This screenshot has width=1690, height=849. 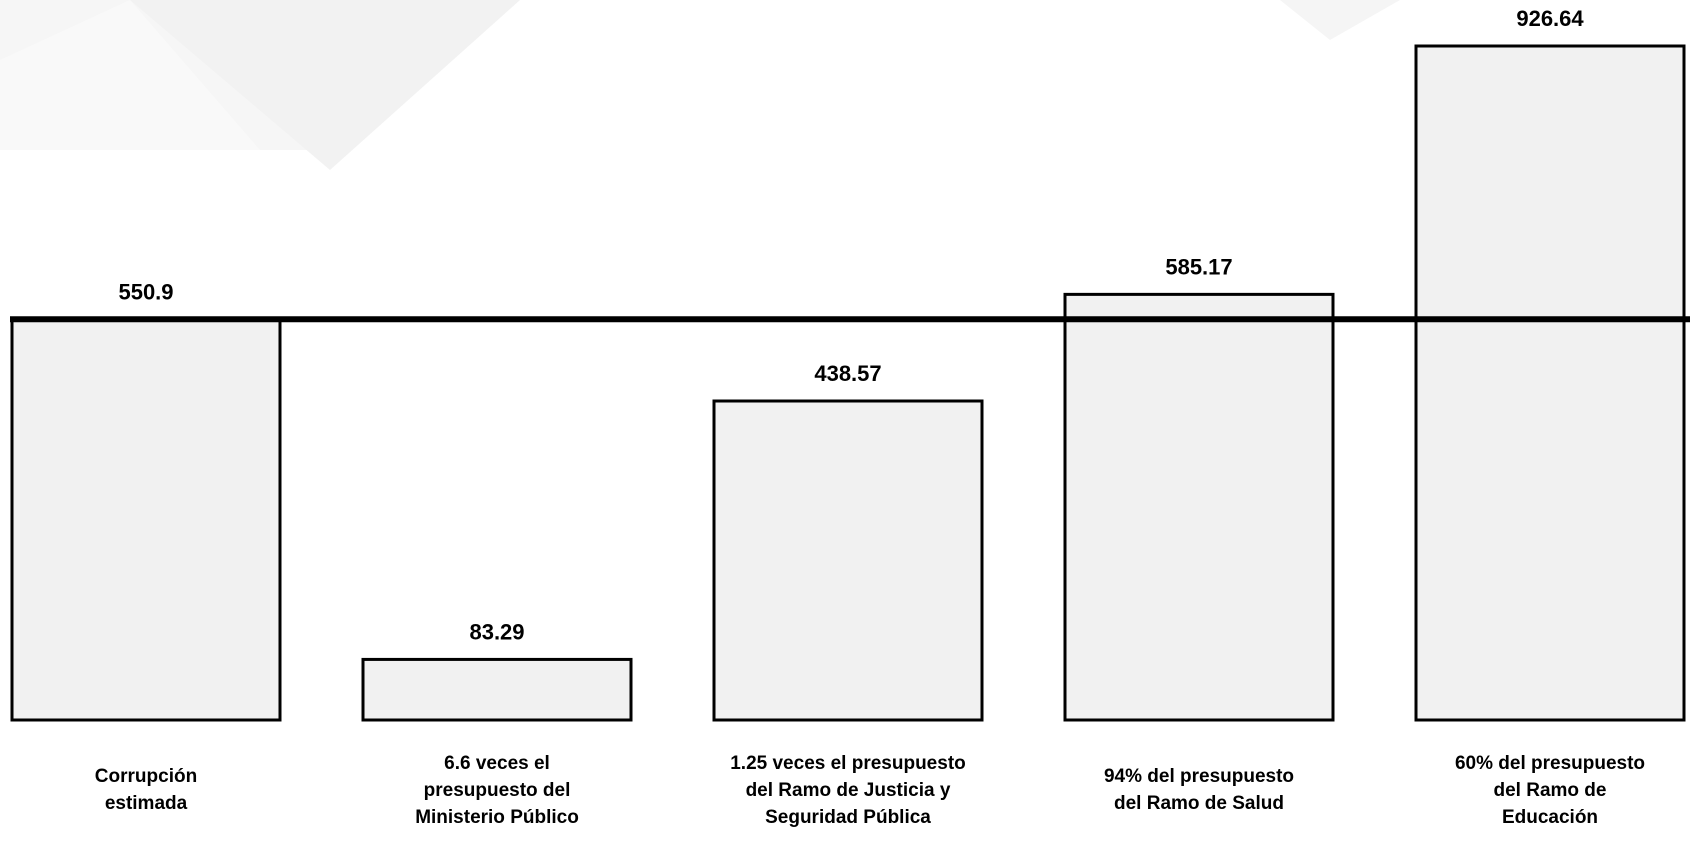 I want to click on category-label-line: Educación, so click(x=1550, y=817).